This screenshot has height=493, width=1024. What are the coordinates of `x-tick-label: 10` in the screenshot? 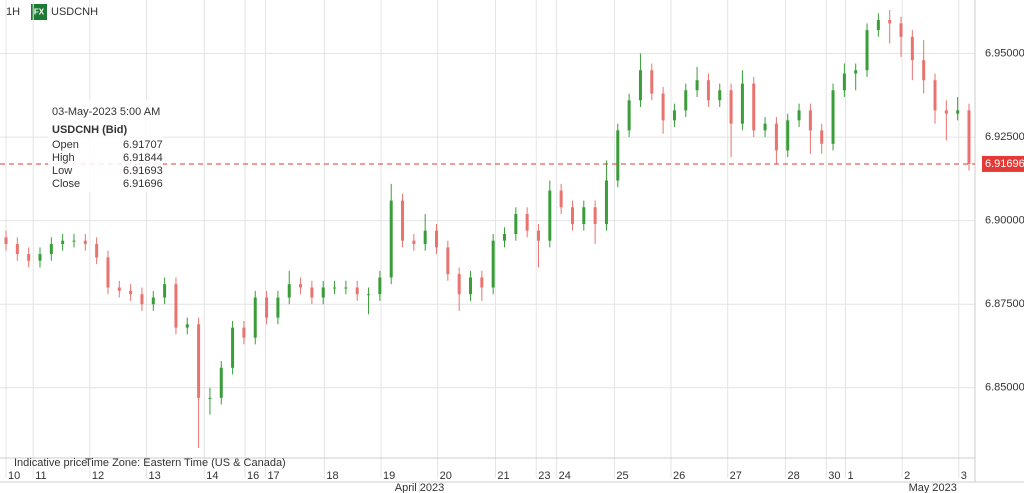 It's located at (14, 476).